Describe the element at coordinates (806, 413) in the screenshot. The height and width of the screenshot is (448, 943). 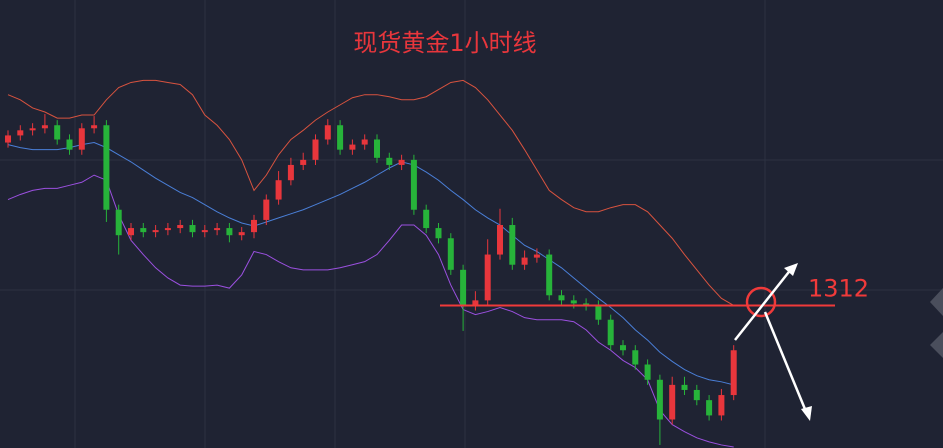
I see `arrow-down-head` at that location.